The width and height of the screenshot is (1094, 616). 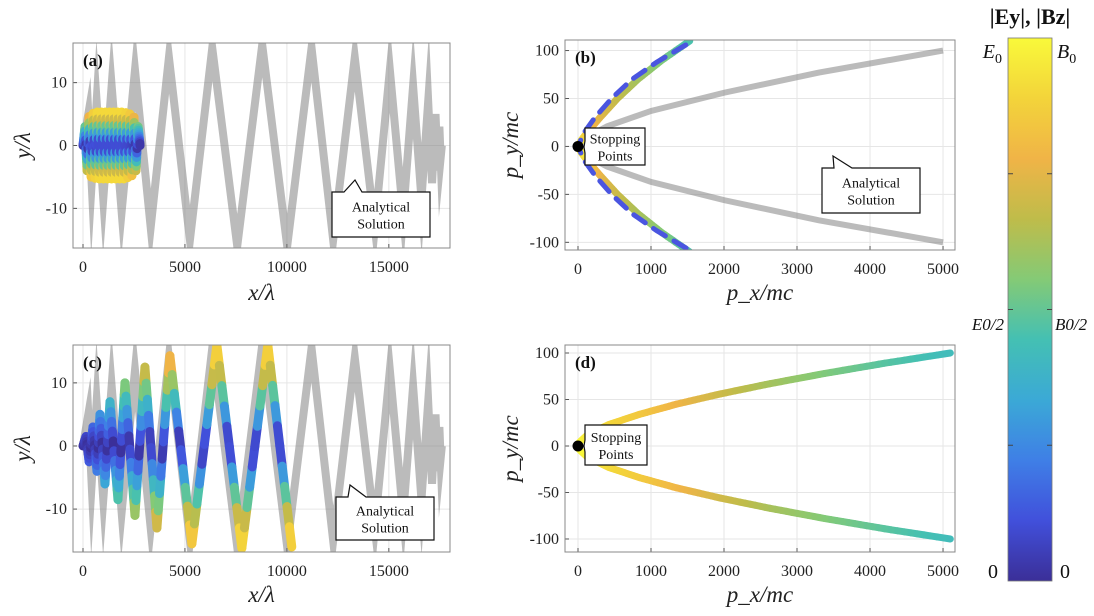 I want to click on panel-label: (d), so click(x=585, y=362).